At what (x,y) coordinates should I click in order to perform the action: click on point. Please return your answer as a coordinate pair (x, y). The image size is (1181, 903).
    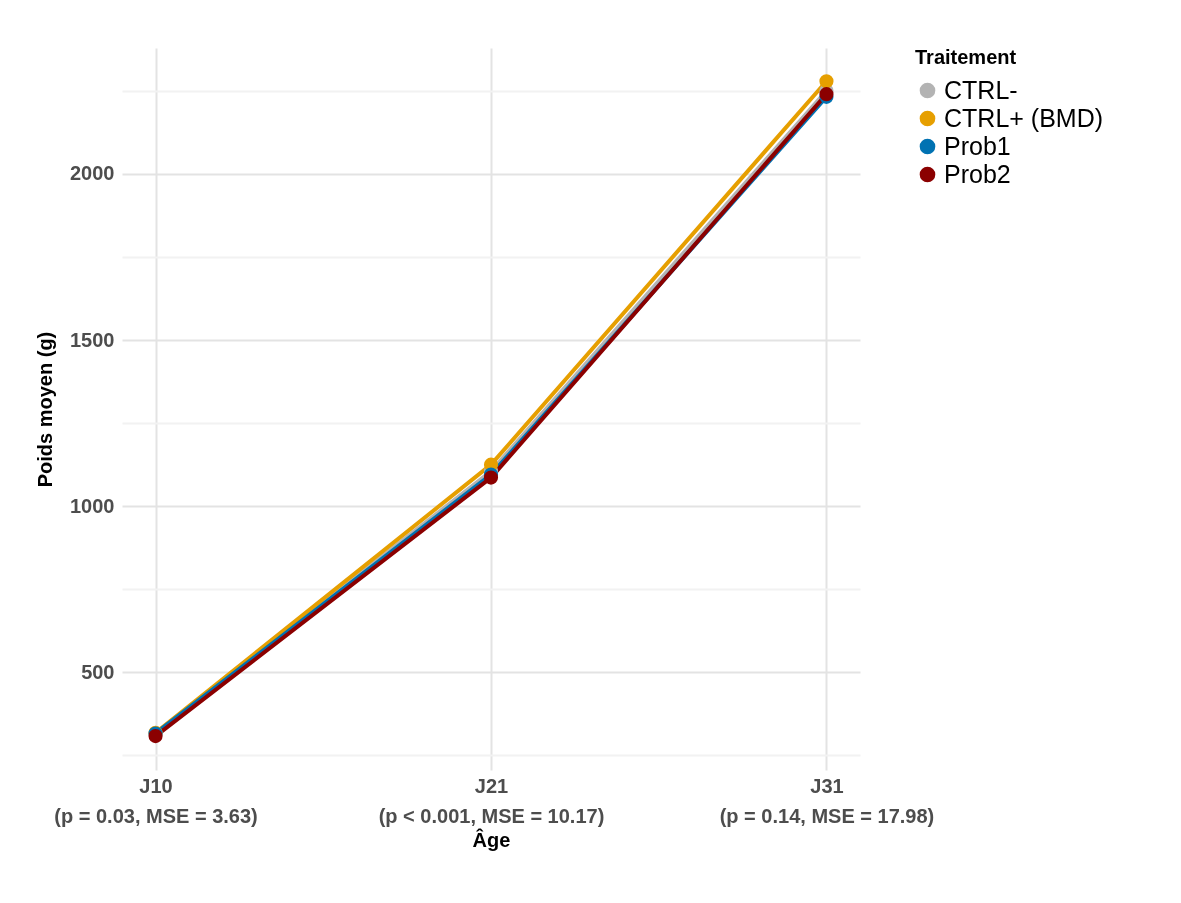
    Looking at the image, I should click on (826, 81).